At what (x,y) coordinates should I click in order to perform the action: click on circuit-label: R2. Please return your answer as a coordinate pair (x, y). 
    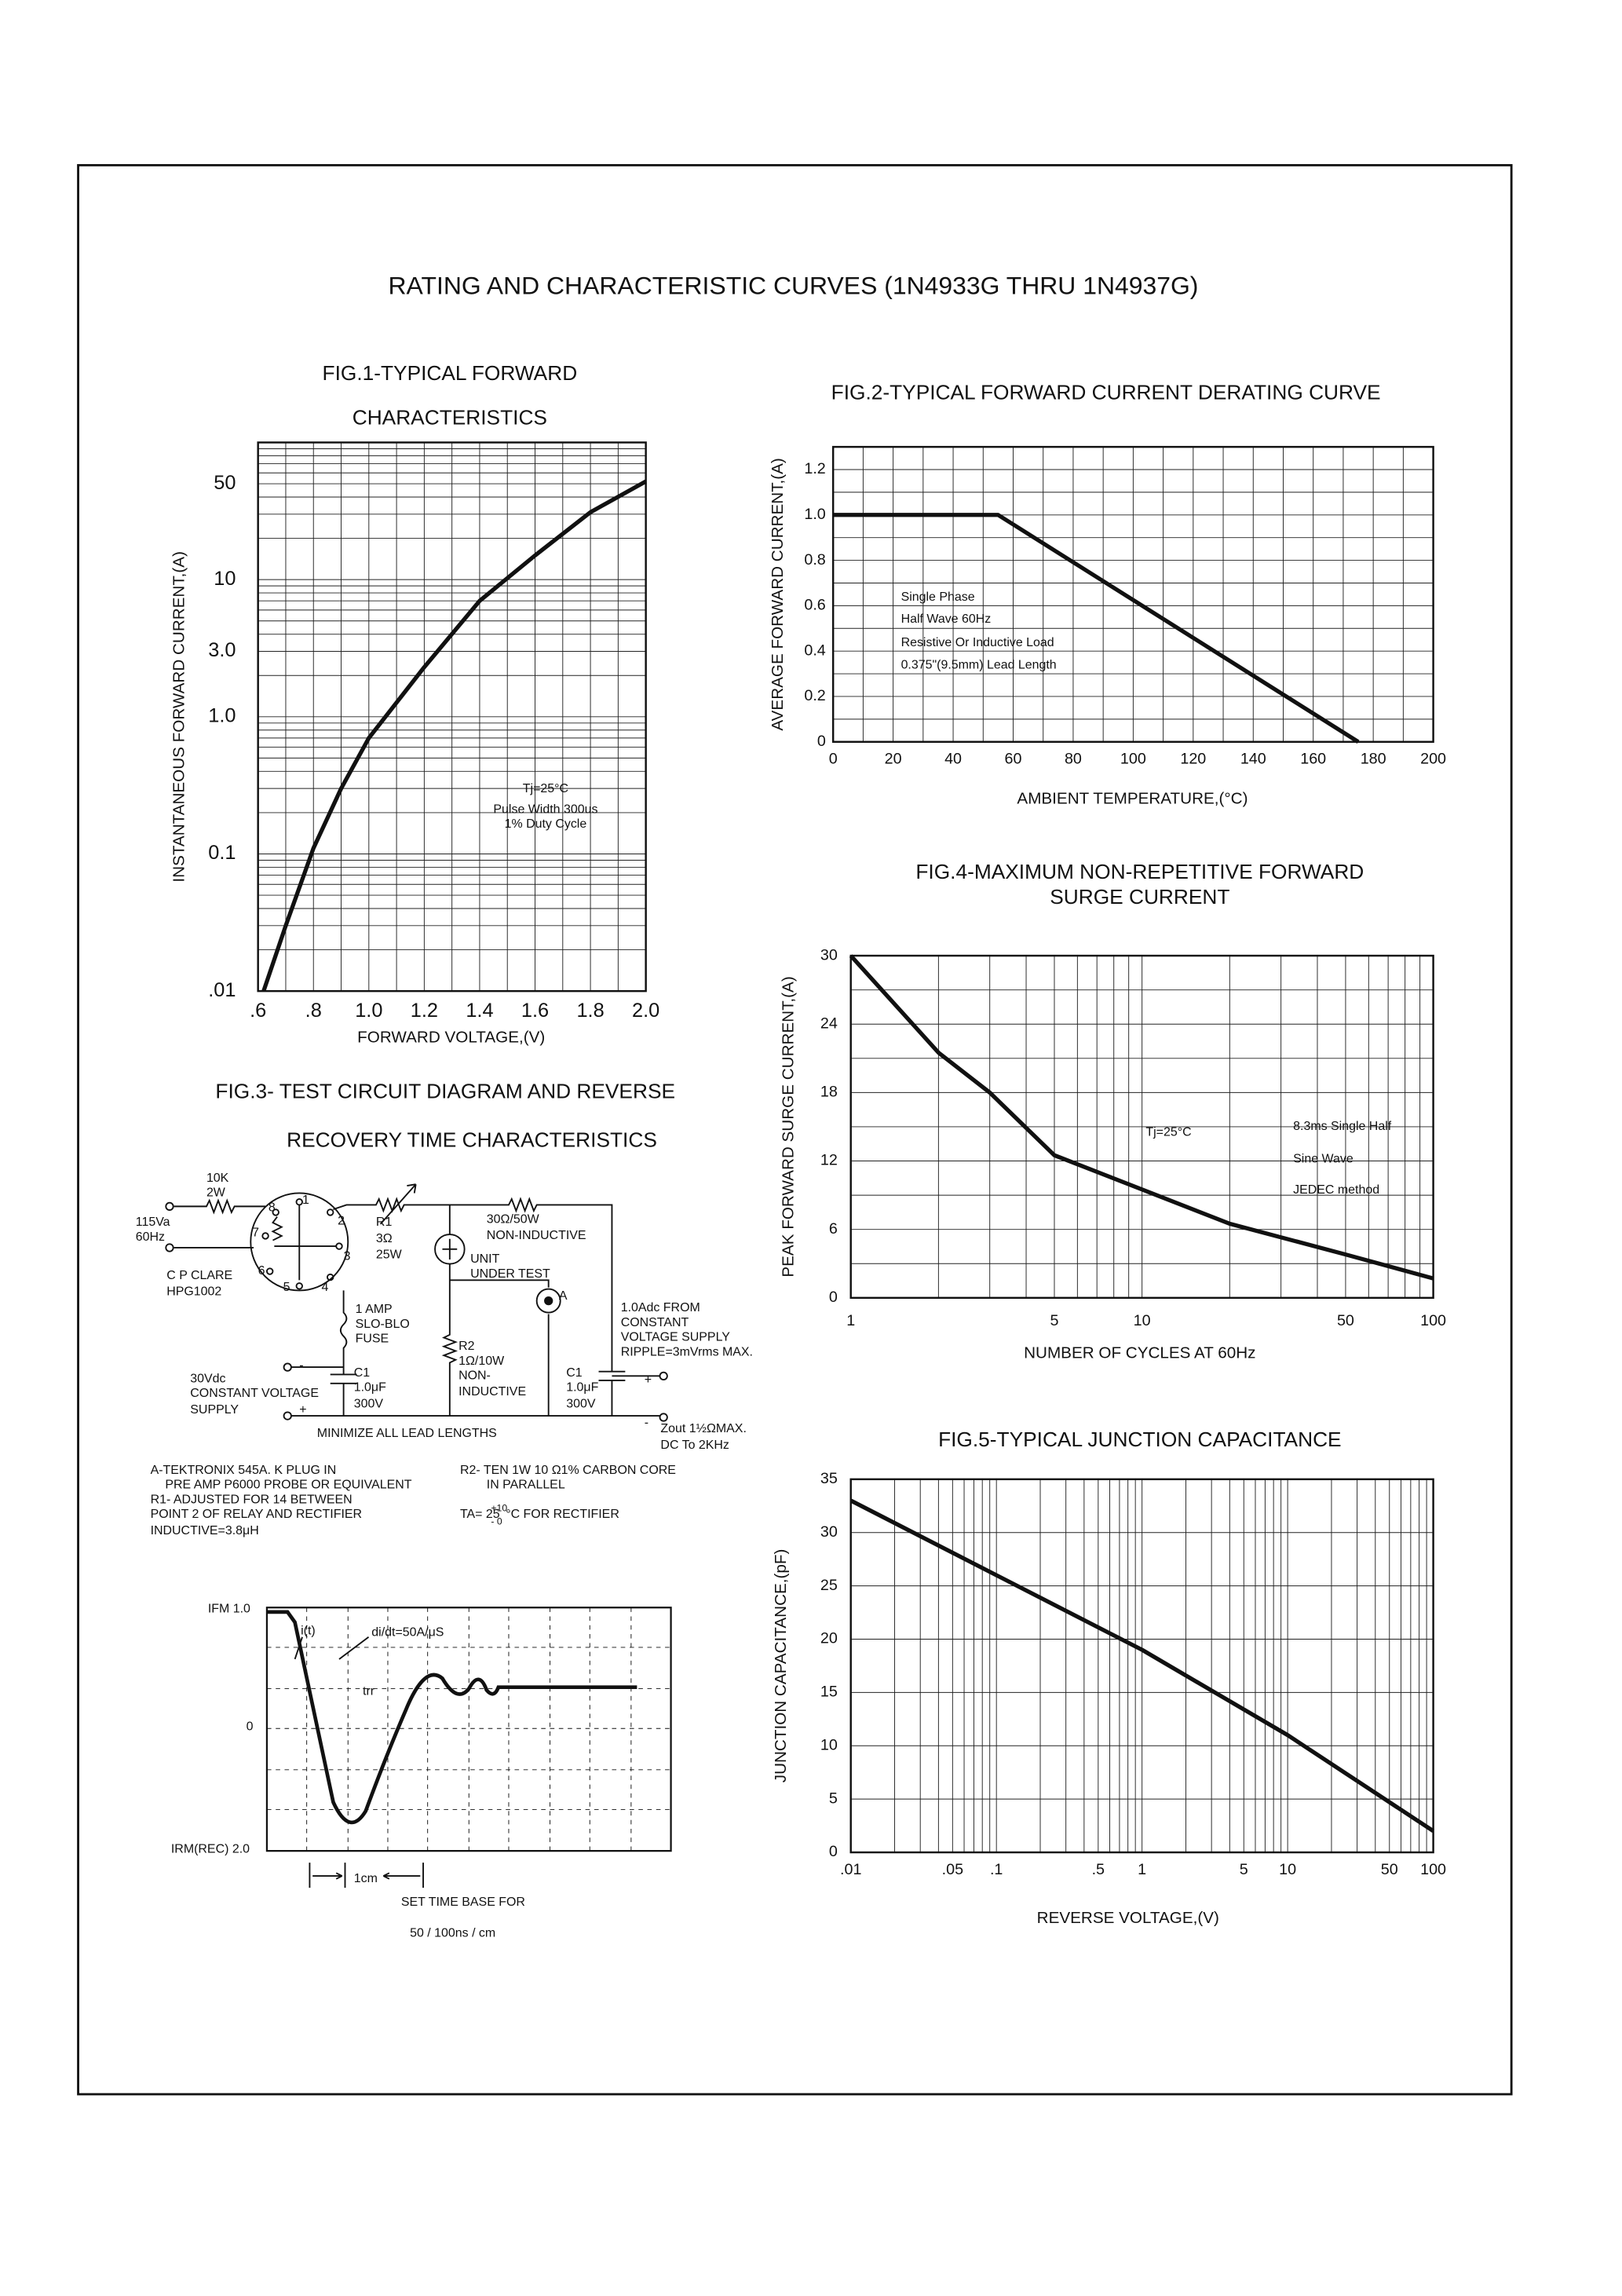
    Looking at the image, I should click on (466, 1347).